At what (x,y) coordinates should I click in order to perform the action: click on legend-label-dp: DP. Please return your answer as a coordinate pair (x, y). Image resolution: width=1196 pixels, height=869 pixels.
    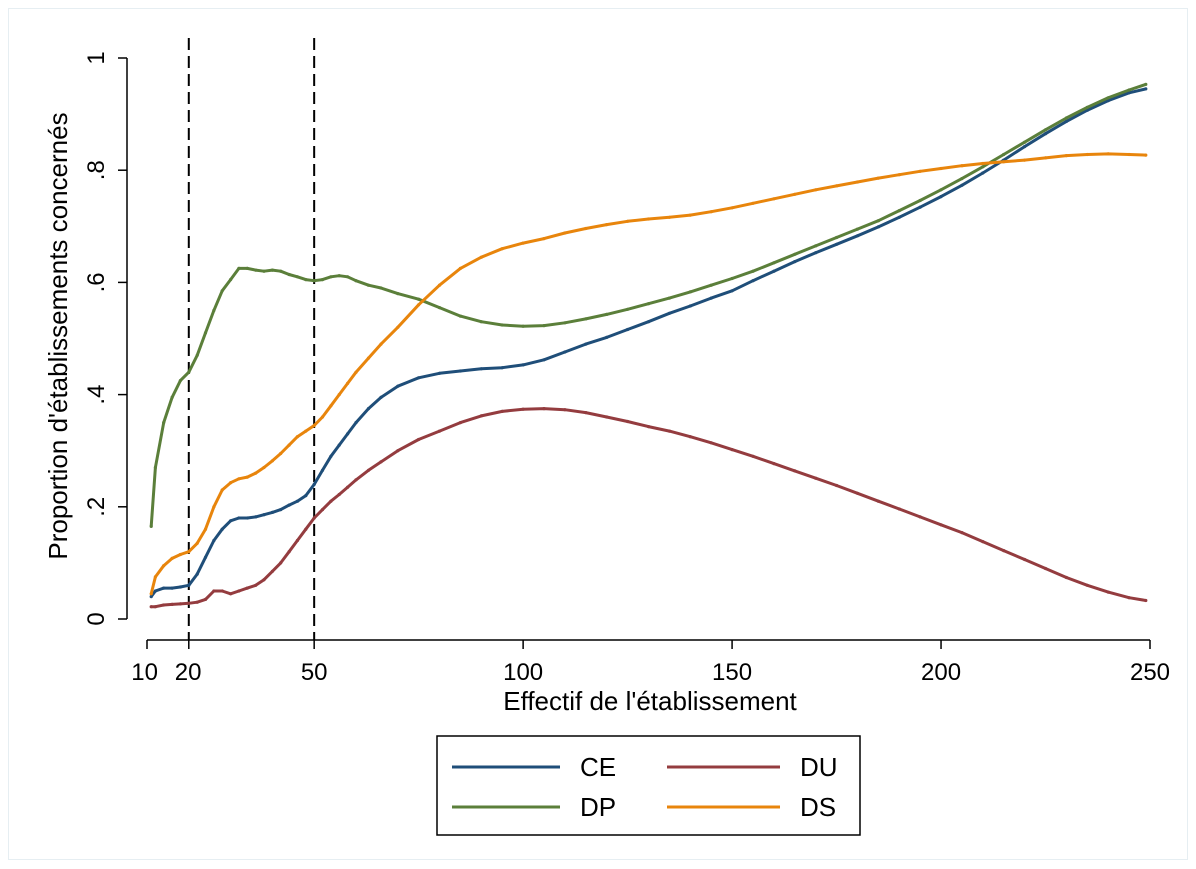
    Looking at the image, I should click on (598, 807).